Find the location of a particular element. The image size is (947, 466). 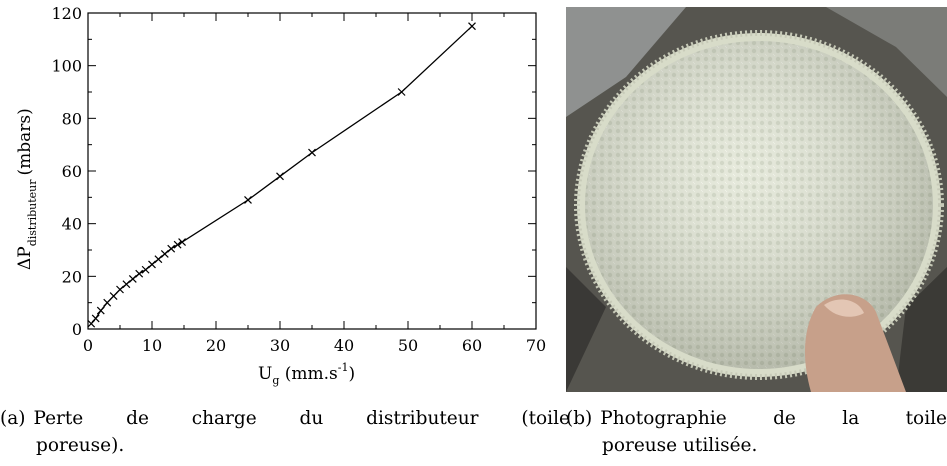

x-tick-label: 20 is located at coordinates (216, 345).